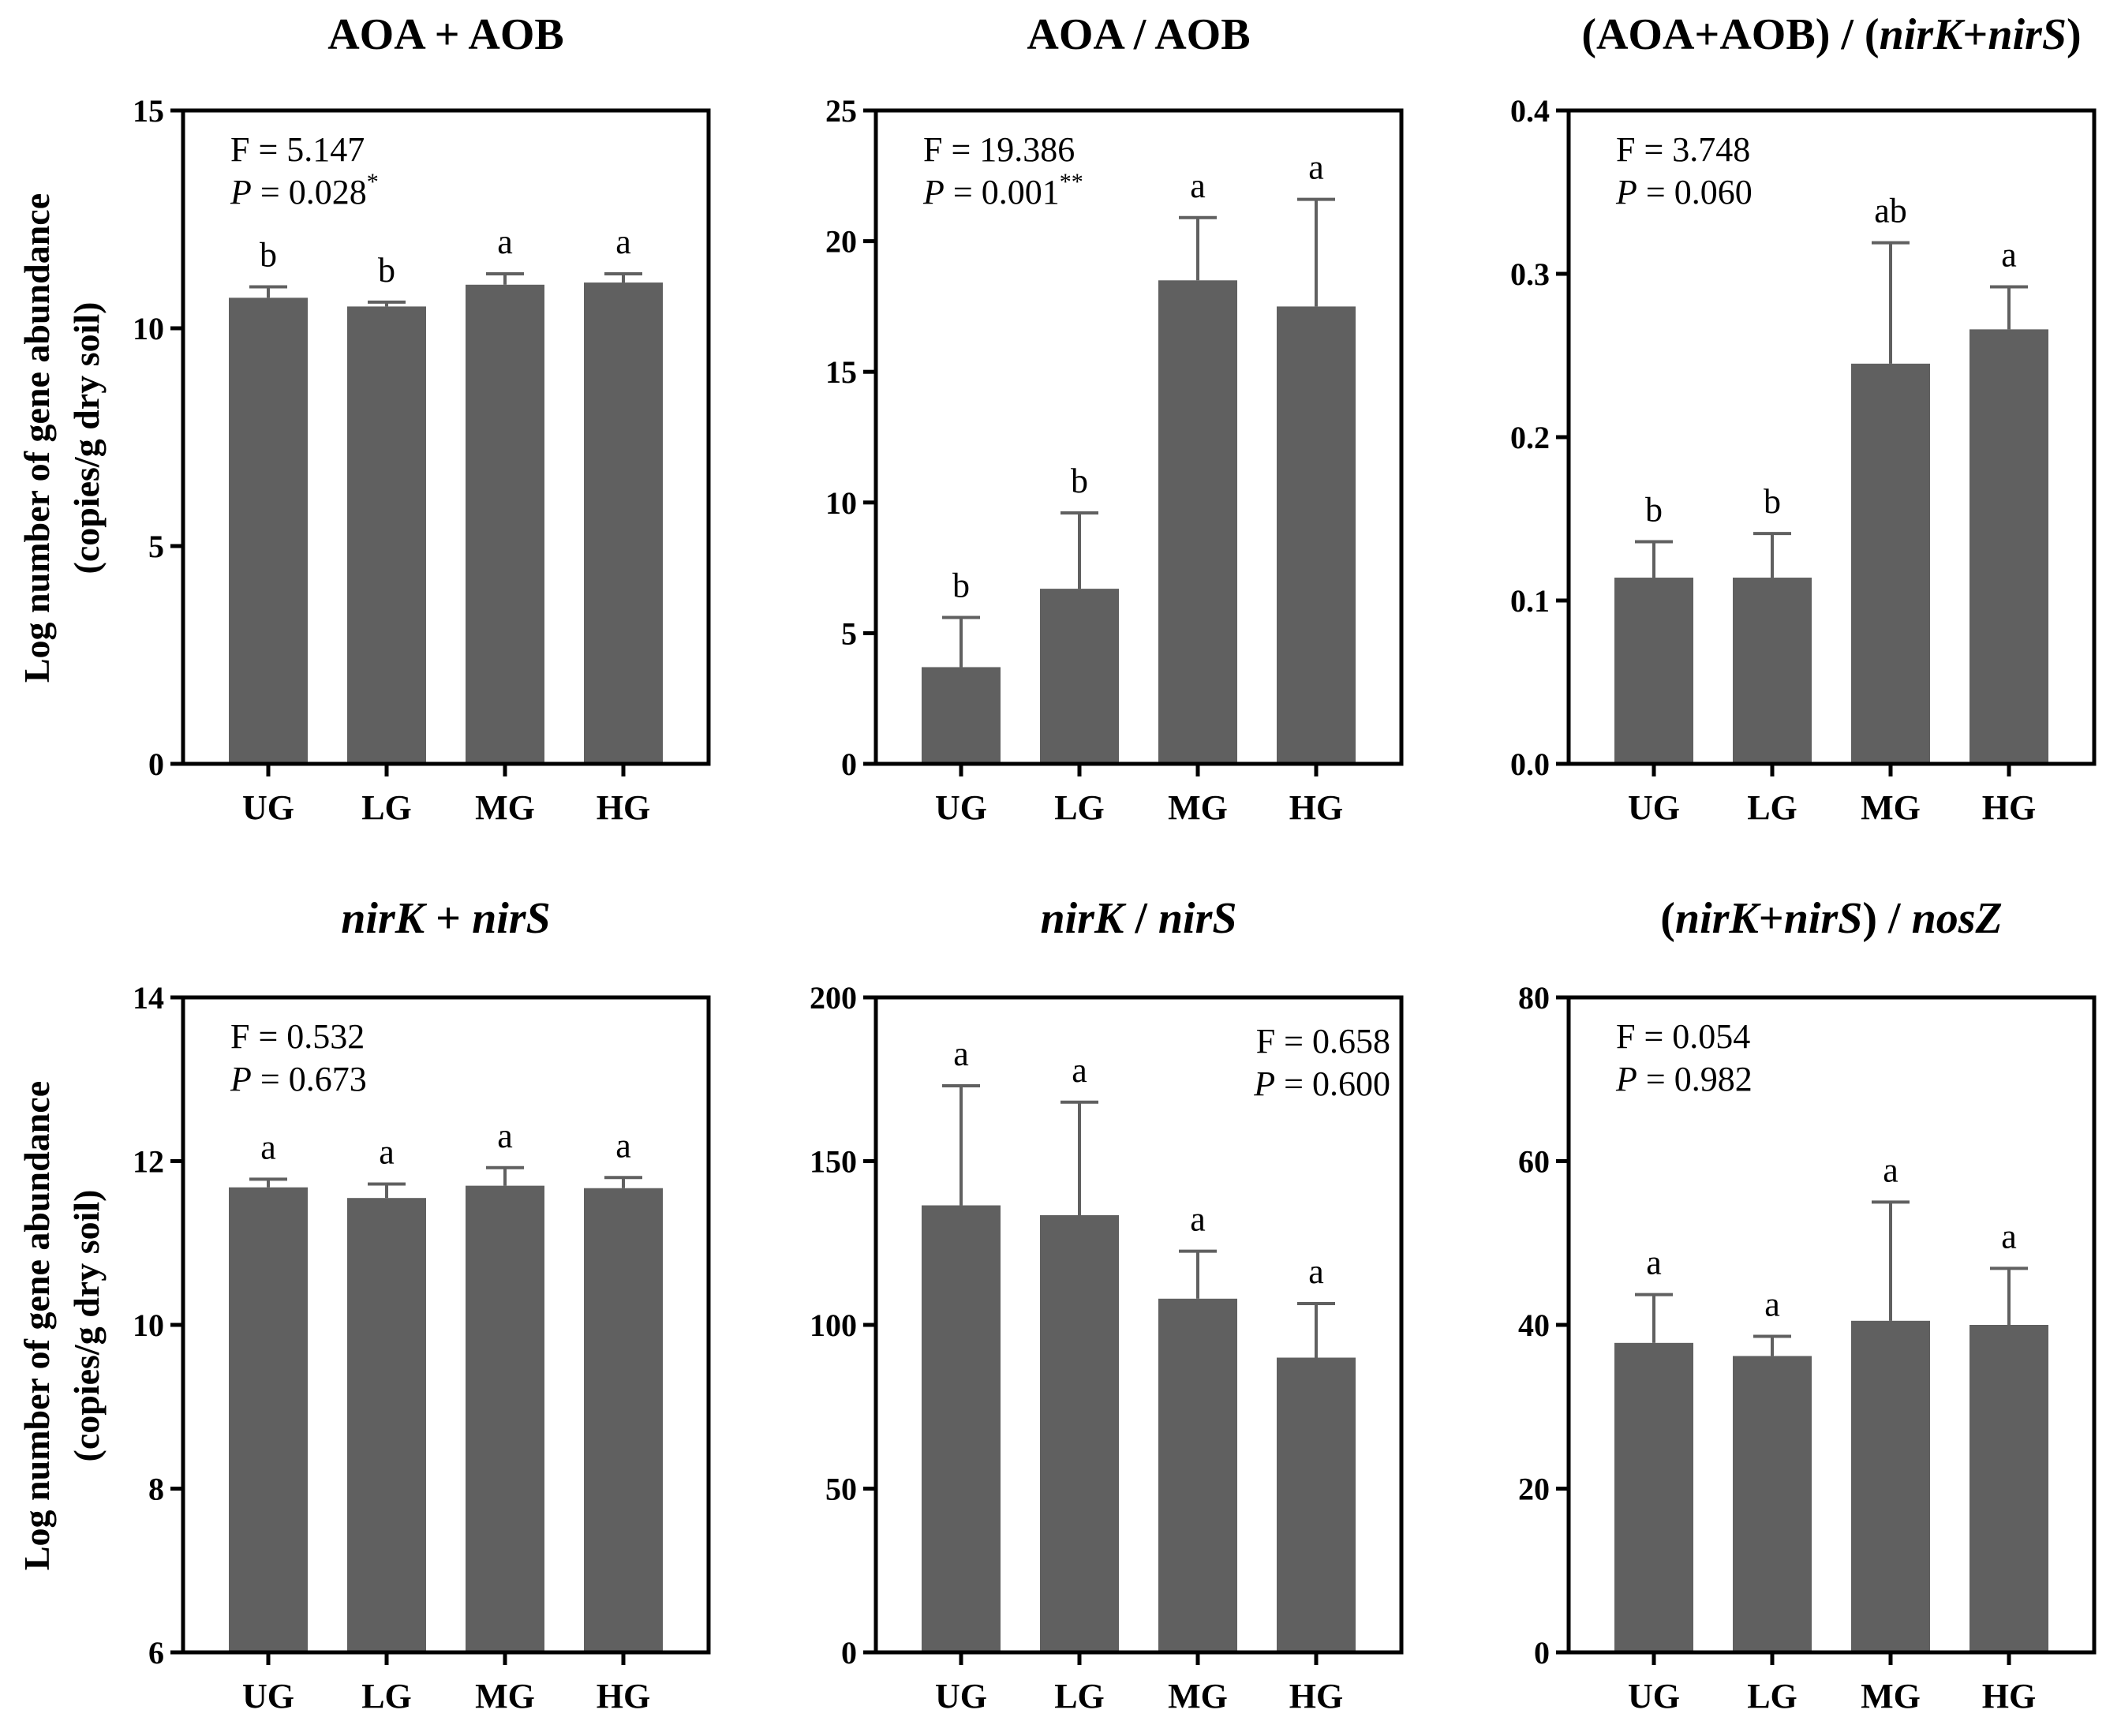 The width and height of the screenshot is (2121, 1736). What do you see at coordinates (841, 1489) in the screenshot?
I see `y-tick-label: 50` at bounding box center [841, 1489].